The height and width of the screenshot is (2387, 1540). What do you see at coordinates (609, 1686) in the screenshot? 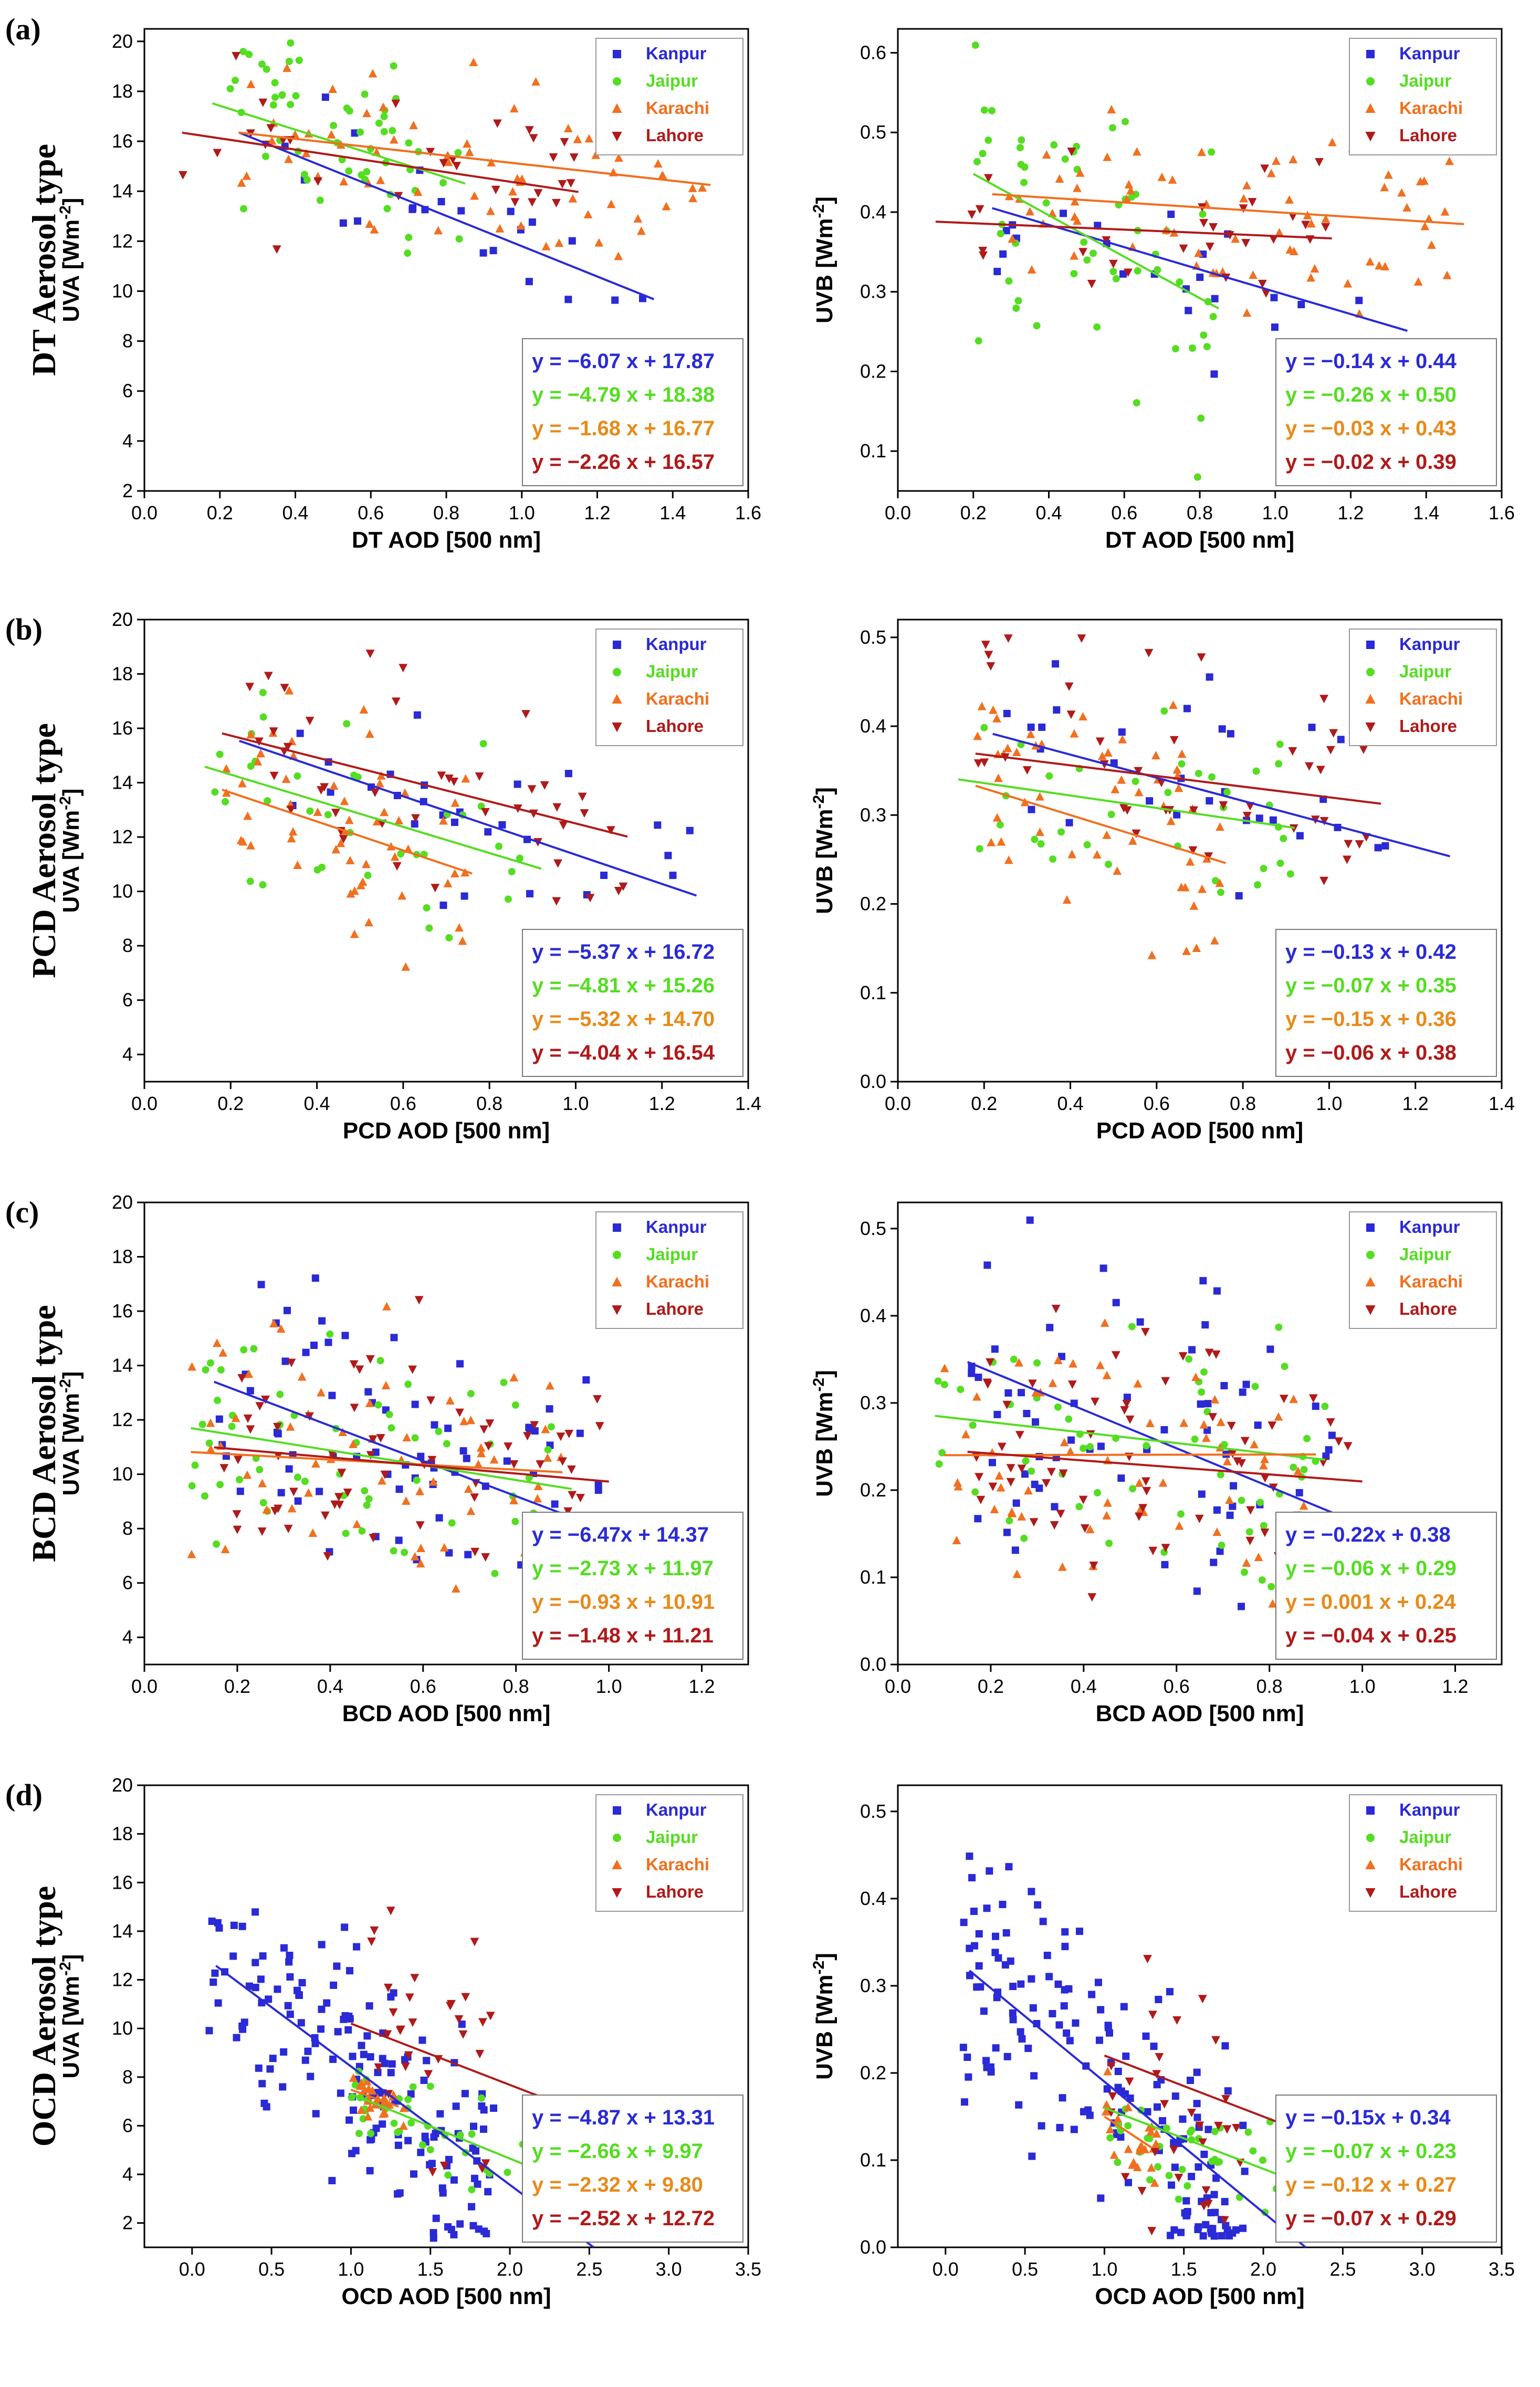
I see `x-tick-label: 1.0` at bounding box center [609, 1686].